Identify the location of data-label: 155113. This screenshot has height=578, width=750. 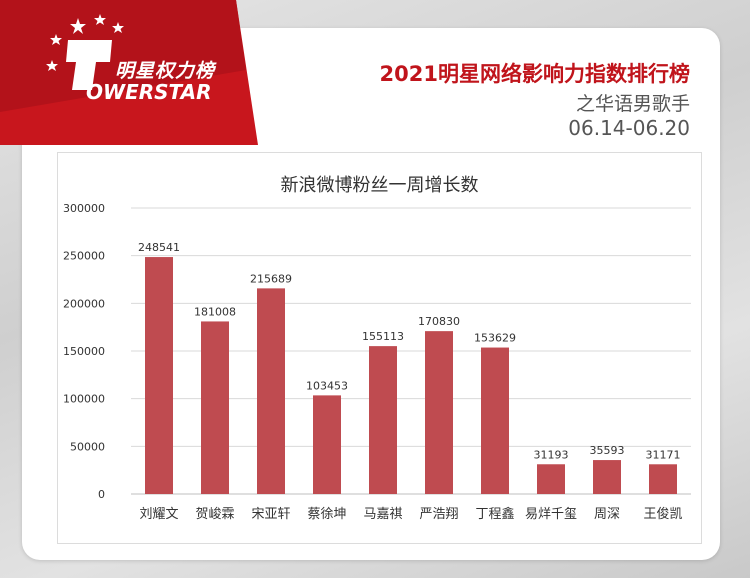
(383, 336).